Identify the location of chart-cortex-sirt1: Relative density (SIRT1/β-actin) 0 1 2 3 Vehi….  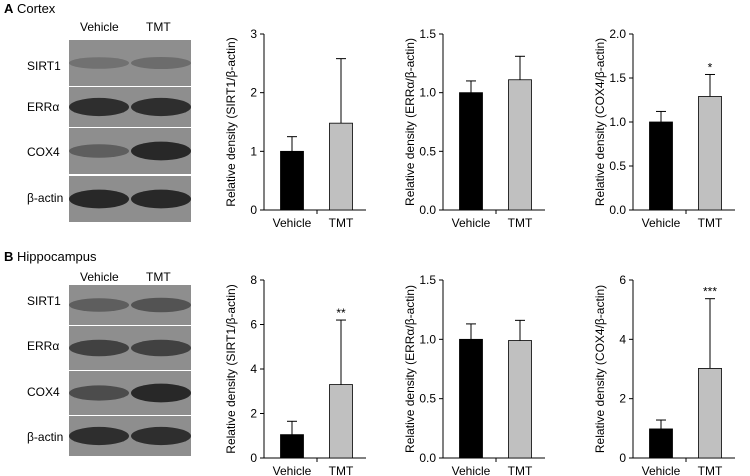
(295, 128).